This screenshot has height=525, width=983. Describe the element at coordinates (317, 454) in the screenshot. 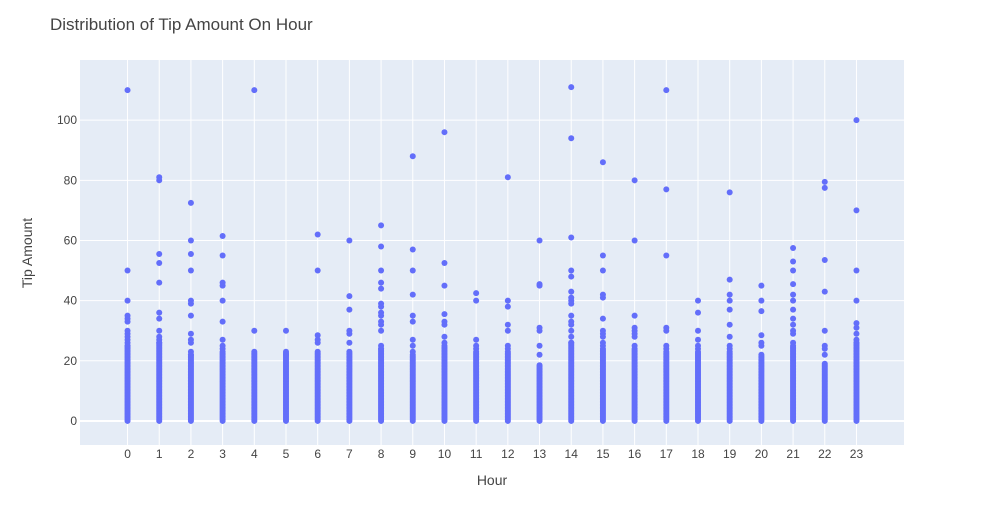

I see `x-tick-label: 6` at that location.